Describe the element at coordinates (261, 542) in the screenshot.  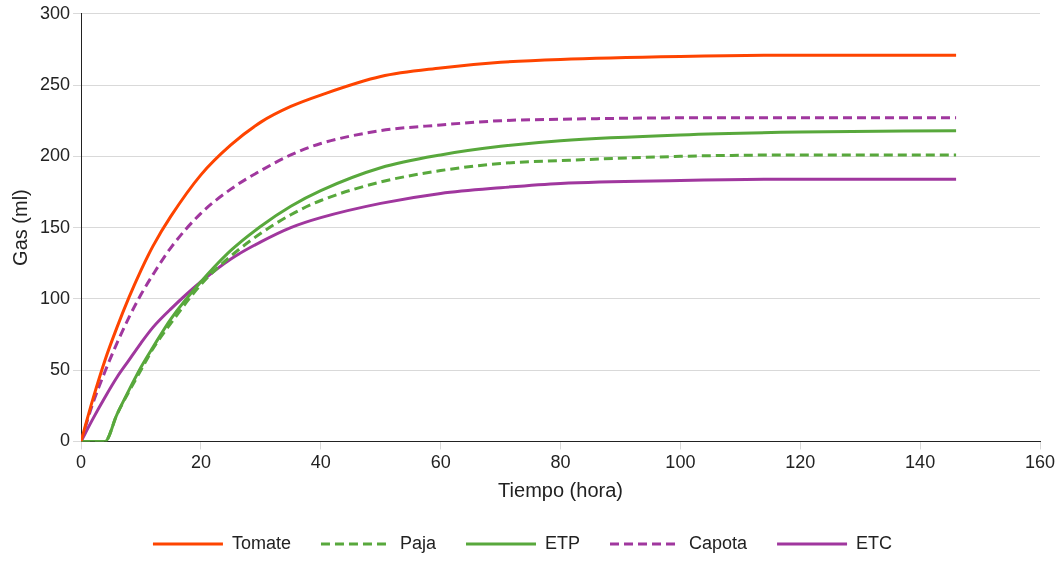
I see `legend-label: Tomate` at that location.